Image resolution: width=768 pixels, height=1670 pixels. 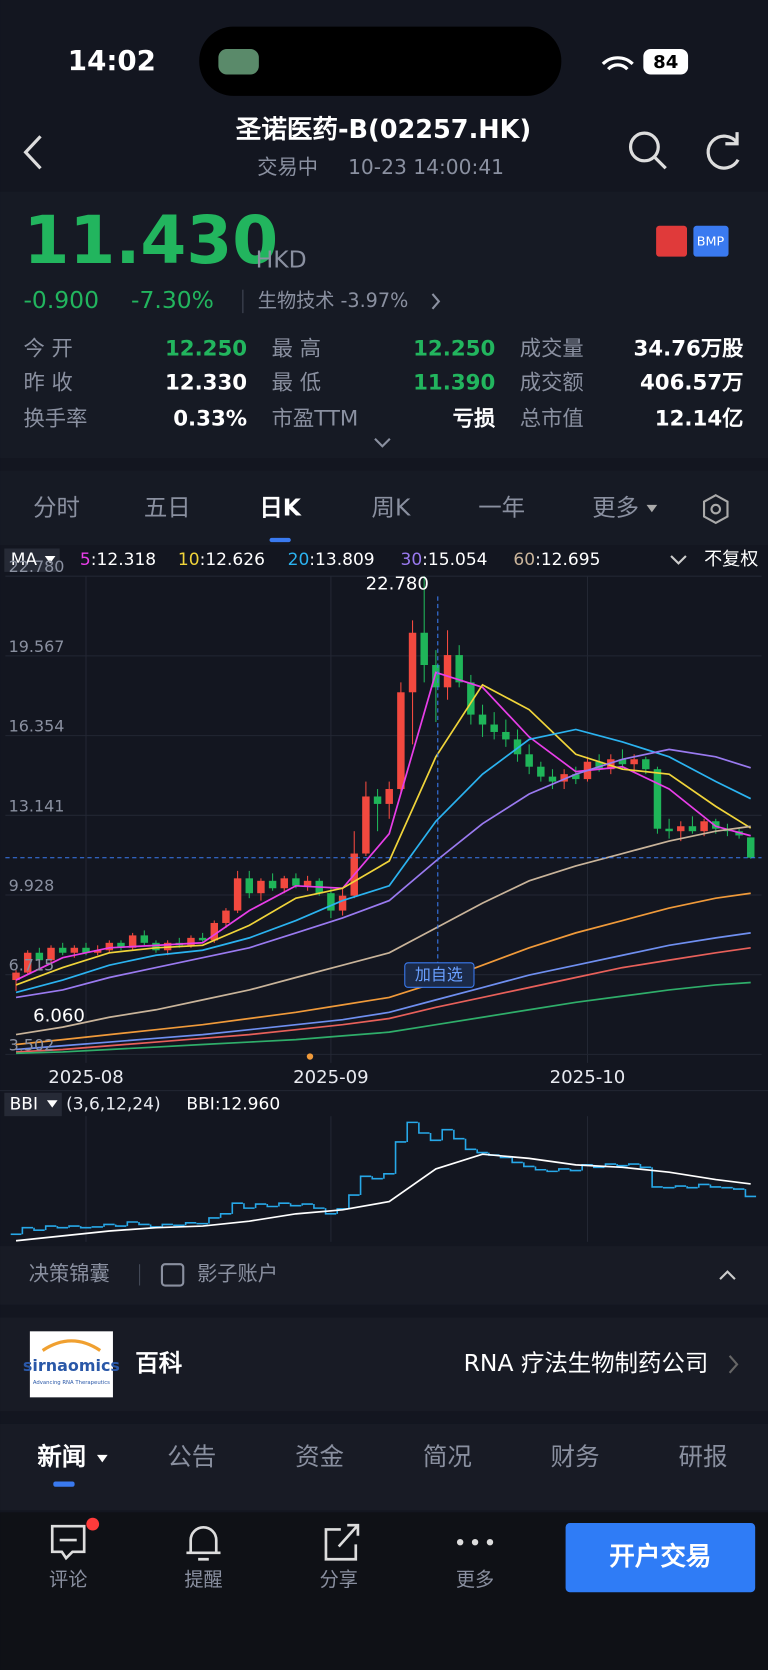 I want to click on x-tick-label: 2025-08, so click(x=86, y=1077).